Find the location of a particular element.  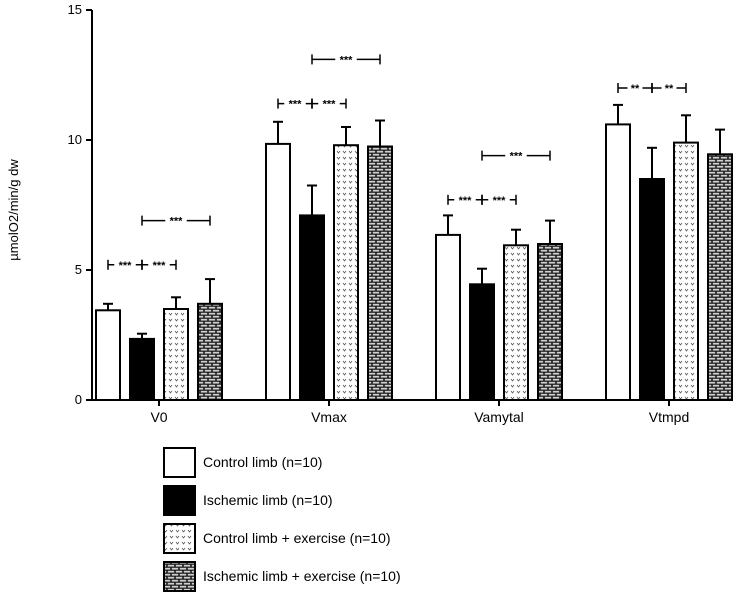

legend-label: Control limb + exercise (n=10) is located at coordinates (297, 538).